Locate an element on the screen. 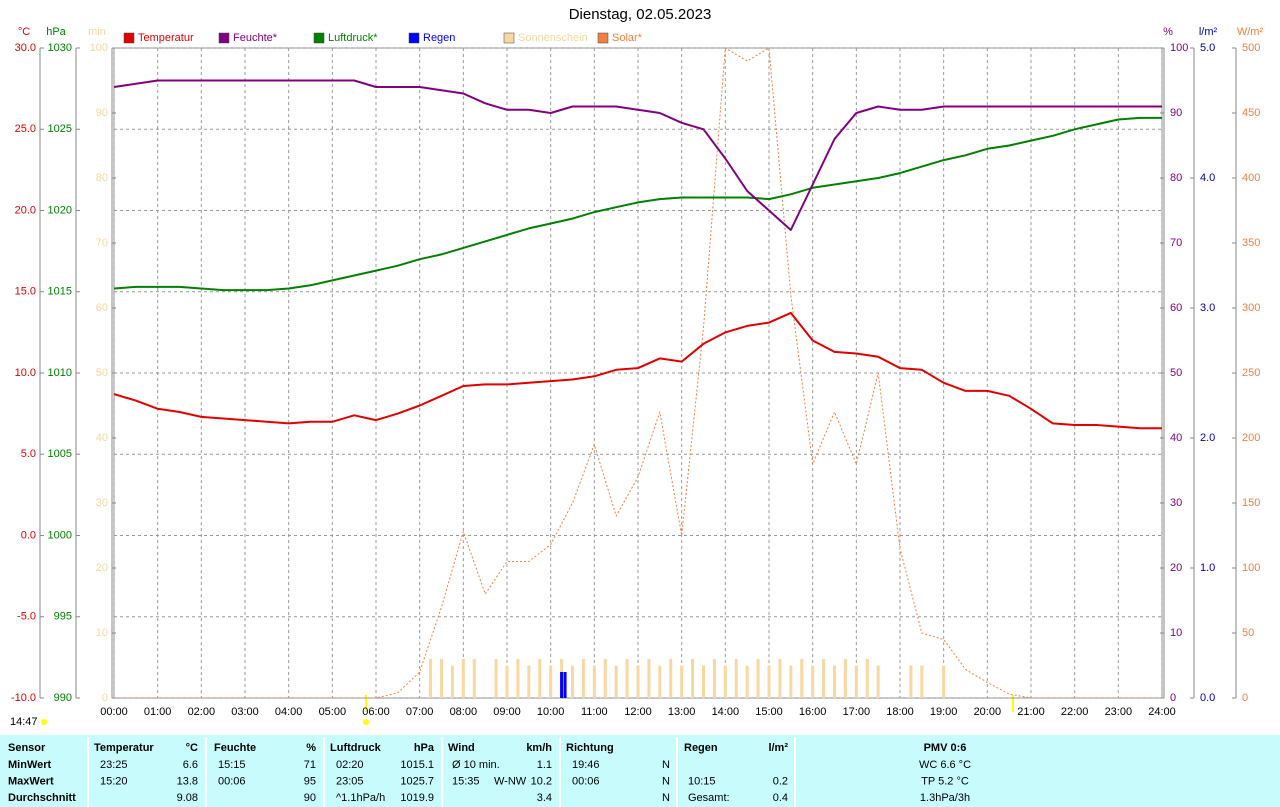  x-tick-label: 11:00 is located at coordinates (594, 712).